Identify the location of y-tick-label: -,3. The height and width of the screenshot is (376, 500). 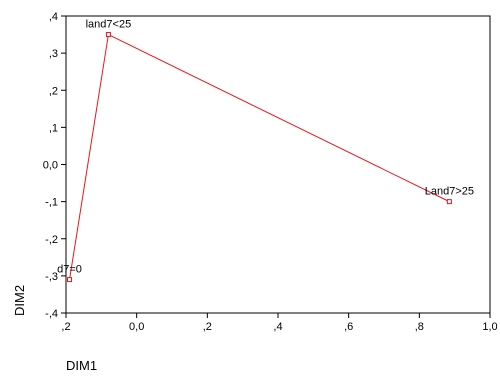
(51, 277).